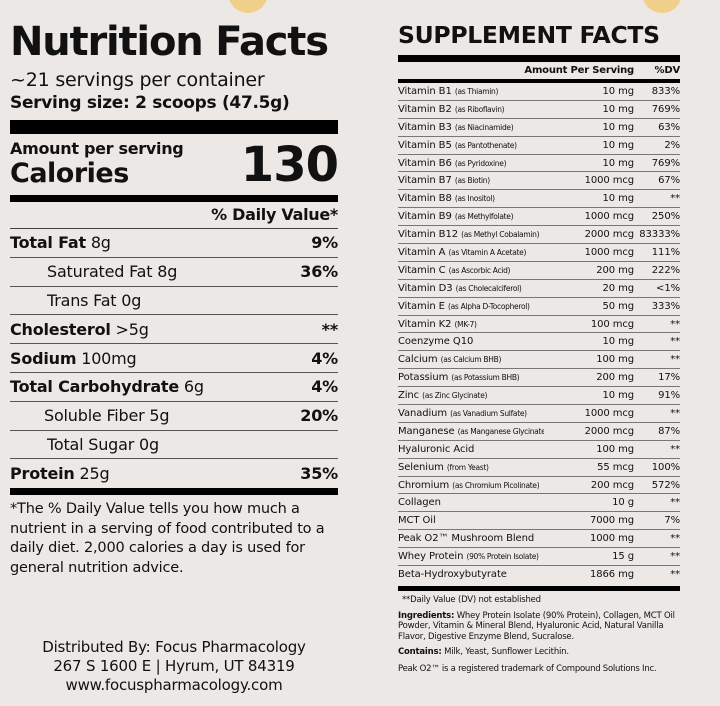 The height and width of the screenshot is (706, 720). Describe the element at coordinates (479, 109) in the screenshot. I see `supplement-source: (as Riboflavin)` at that location.